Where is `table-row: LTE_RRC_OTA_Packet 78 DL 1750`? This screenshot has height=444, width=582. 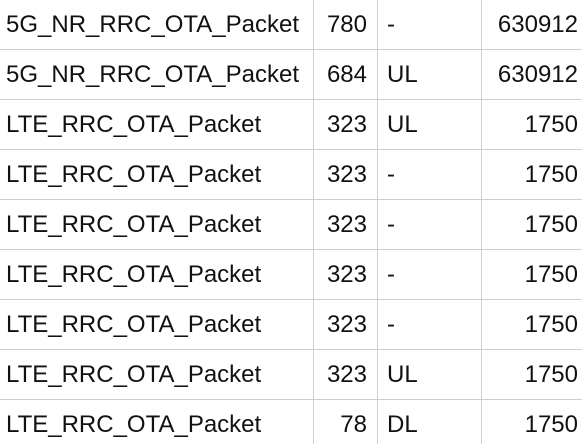
table-row: LTE_RRC_OTA_Packet 78 DL 1750 is located at coordinates (291, 422).